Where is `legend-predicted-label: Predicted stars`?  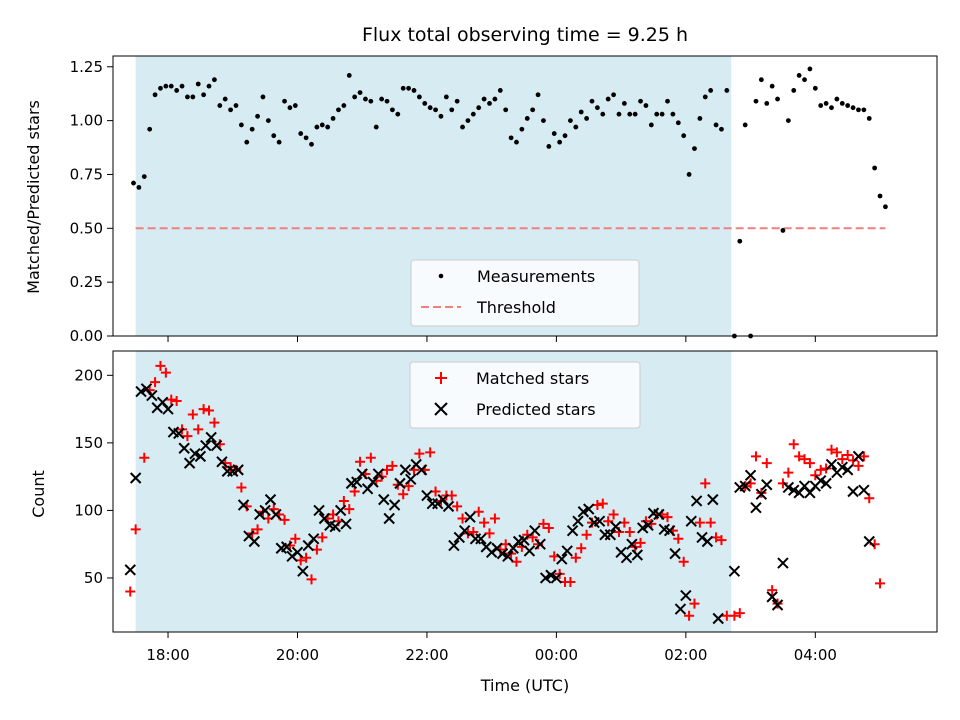
legend-predicted-label: Predicted stars is located at coordinates (536, 409).